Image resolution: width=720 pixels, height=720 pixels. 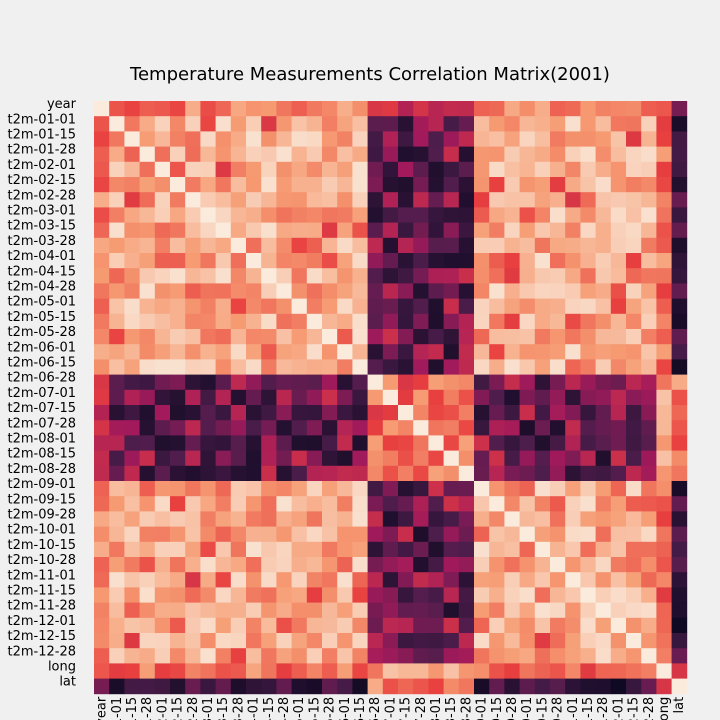 I want to click on x-tick-label: -10-01, so click(x=527, y=708).